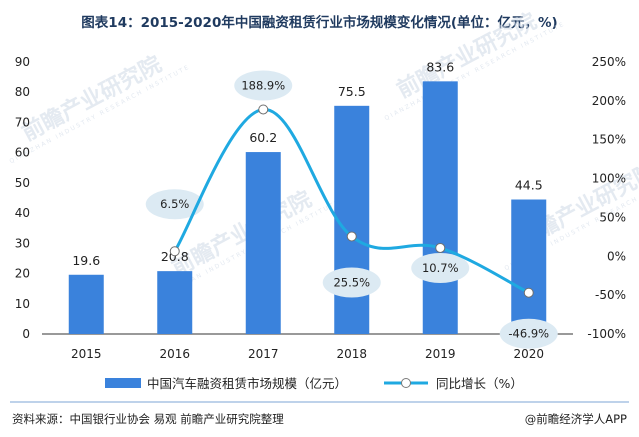  I want to click on bar-data-label: 19.6, so click(86, 260).